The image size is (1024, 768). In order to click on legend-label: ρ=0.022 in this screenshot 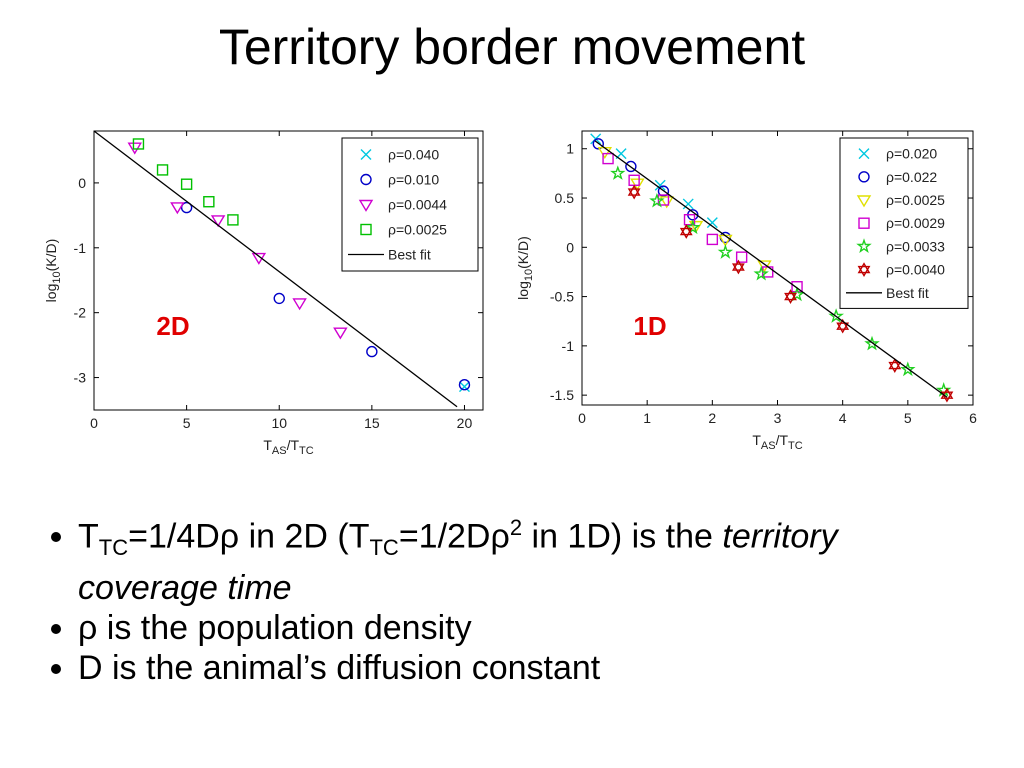, I will do `click(911, 177)`.